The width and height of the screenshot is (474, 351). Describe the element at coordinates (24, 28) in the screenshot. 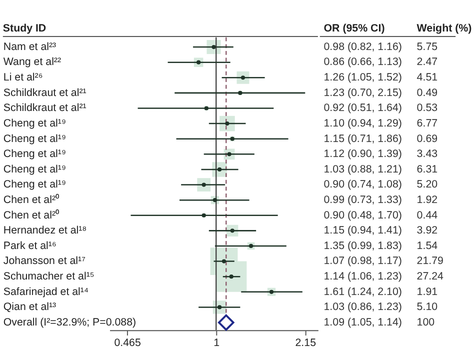

I see `y-axis-title: Study ID` at that location.